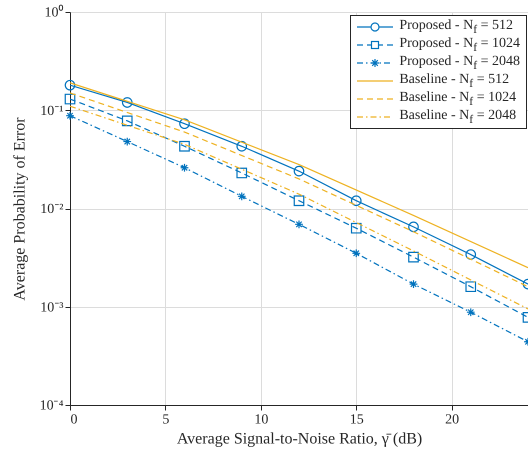 Image resolution: width=529 pixels, height=460 pixels. I want to click on legend-label: Baseline - N$_{f}$ = 2048, so click(457, 117).